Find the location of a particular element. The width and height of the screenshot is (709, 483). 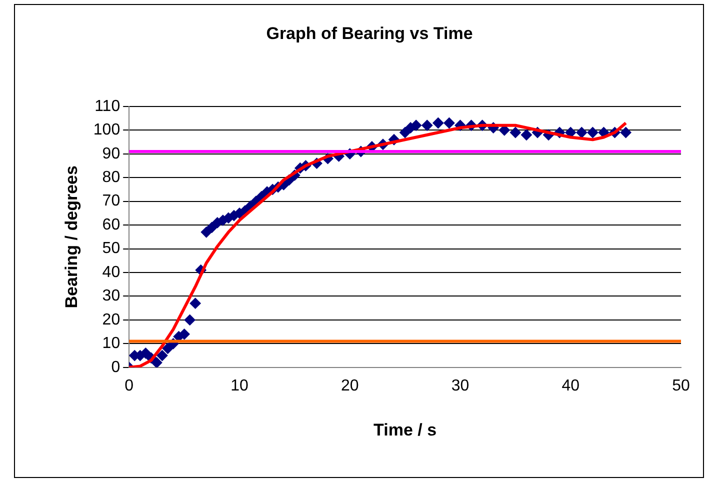

y-tick-label: 70 is located at coordinates (111, 201).